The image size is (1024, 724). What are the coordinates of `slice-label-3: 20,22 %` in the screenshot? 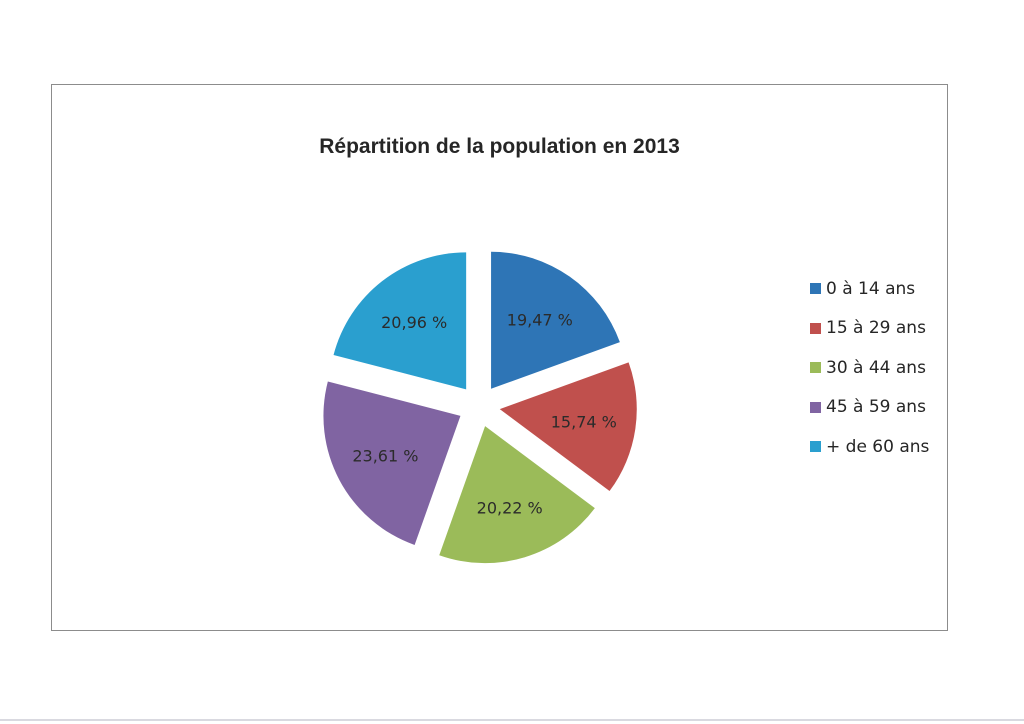 It's located at (510, 507).